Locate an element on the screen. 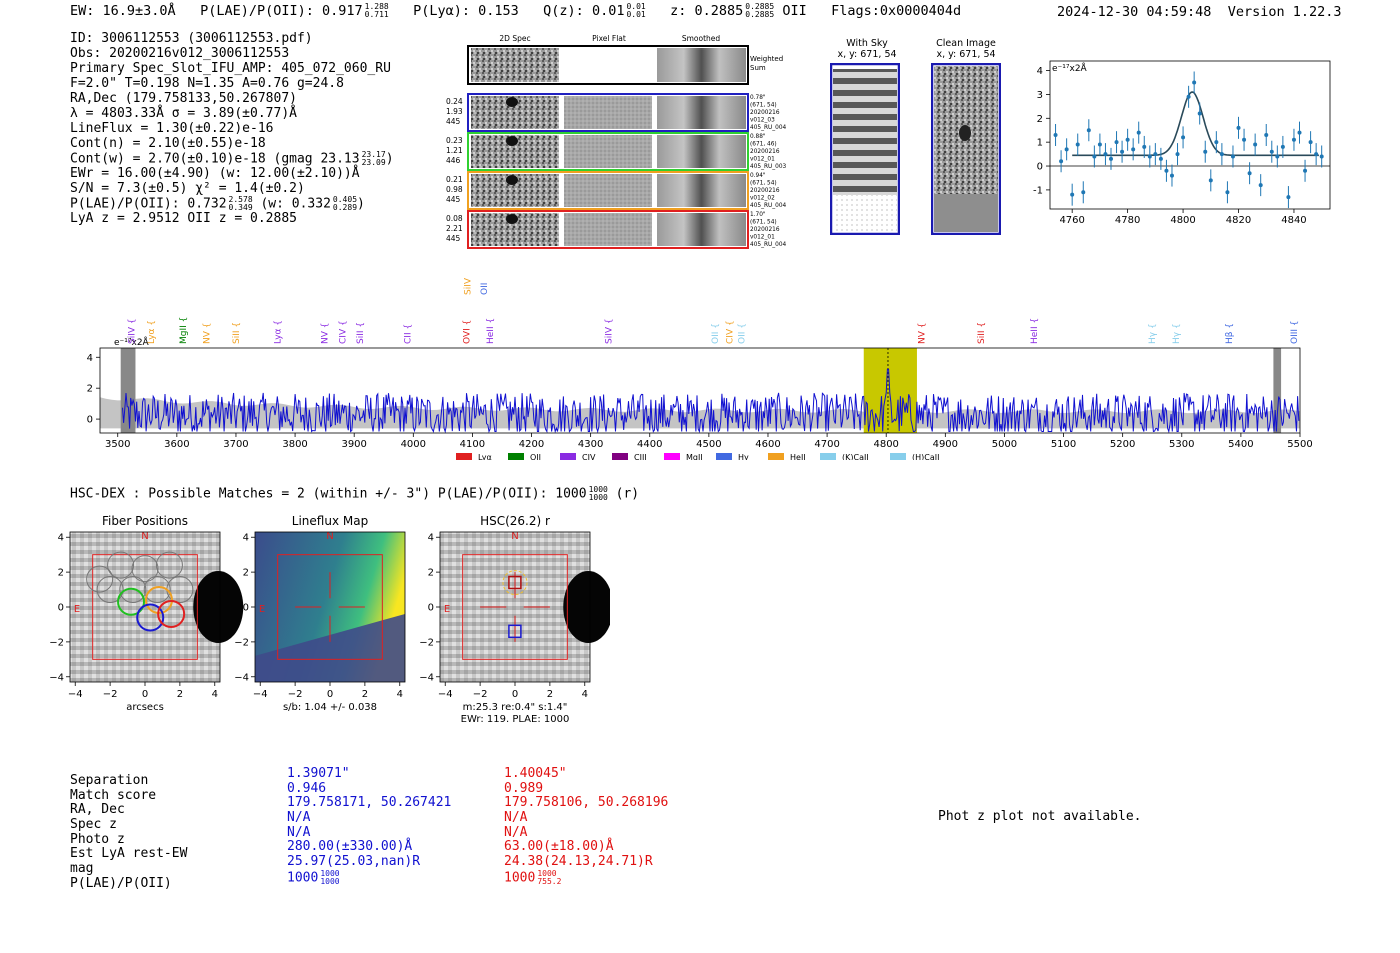  legend-swatch is located at coordinates (620, 456).